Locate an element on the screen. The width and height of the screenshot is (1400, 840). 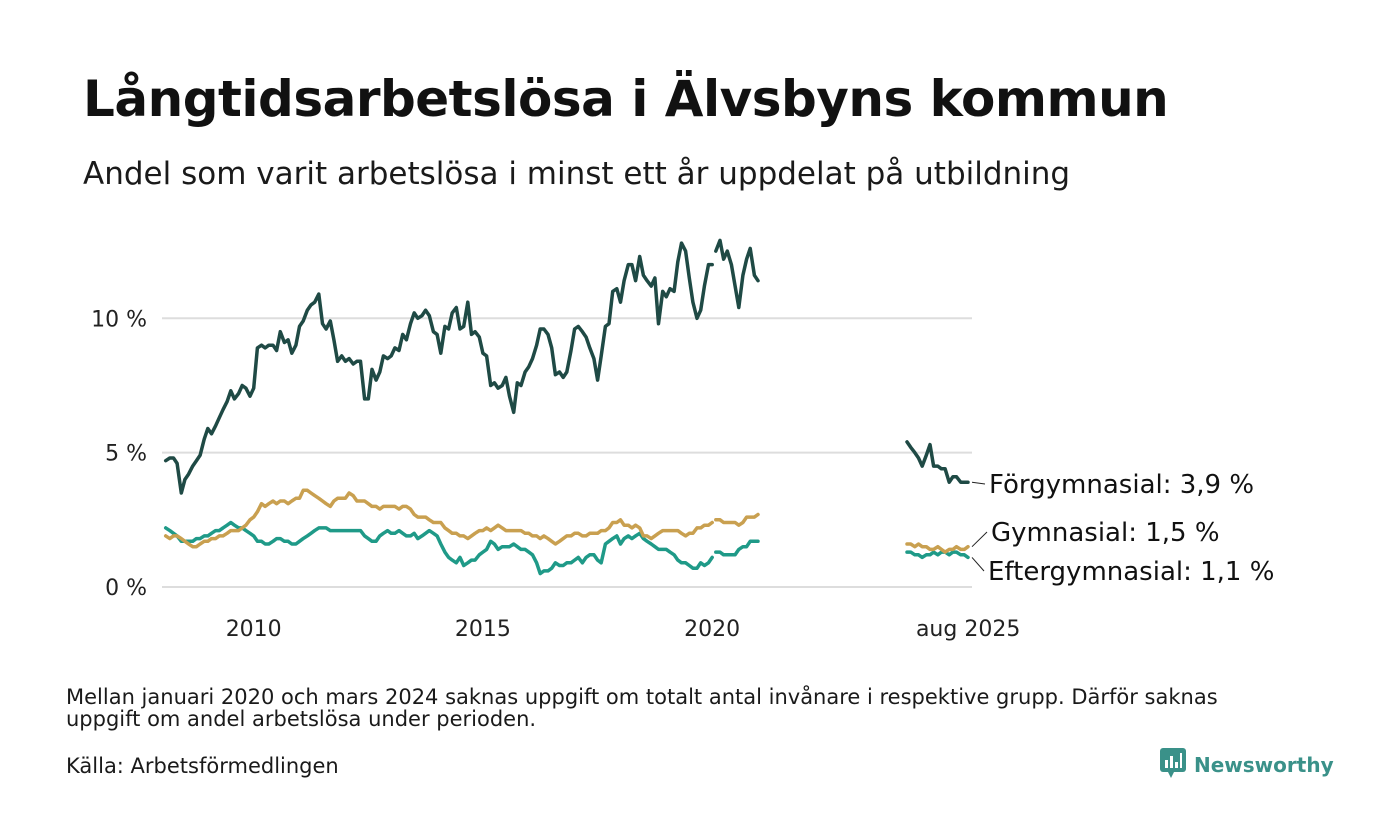
series-end-label: Gymnasial: 1,5 % is located at coordinates (1105, 533).